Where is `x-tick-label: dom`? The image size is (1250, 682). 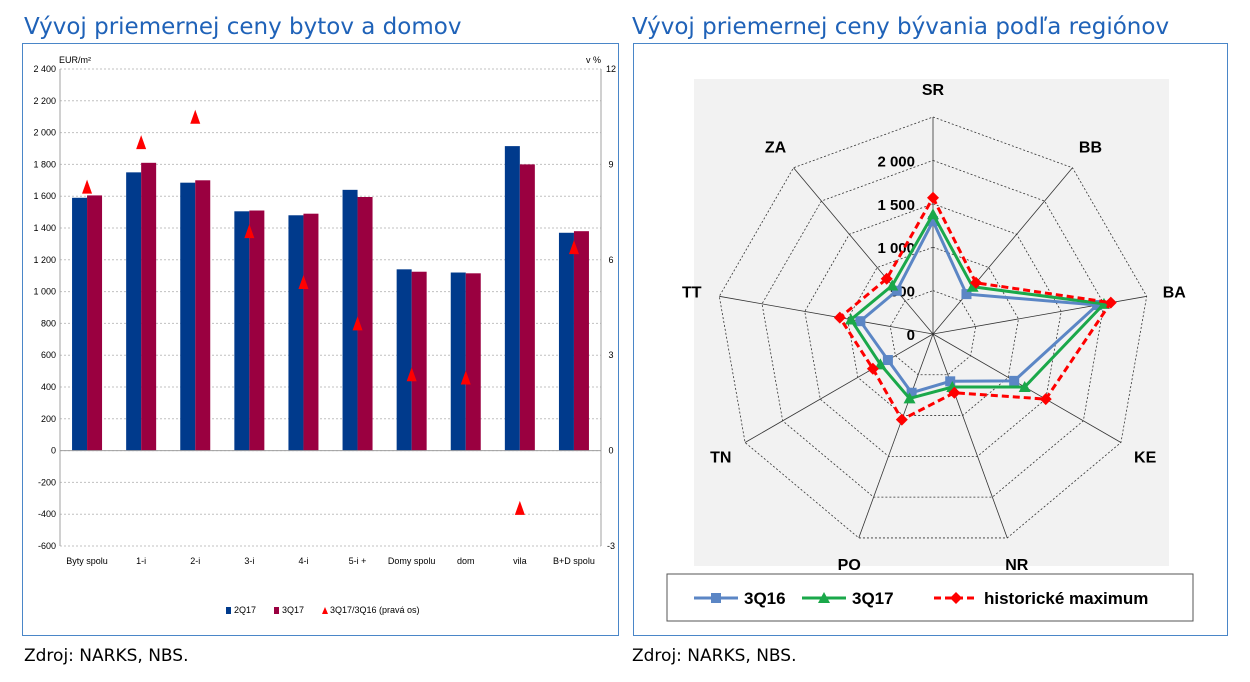 x-tick-label: dom is located at coordinates (466, 561).